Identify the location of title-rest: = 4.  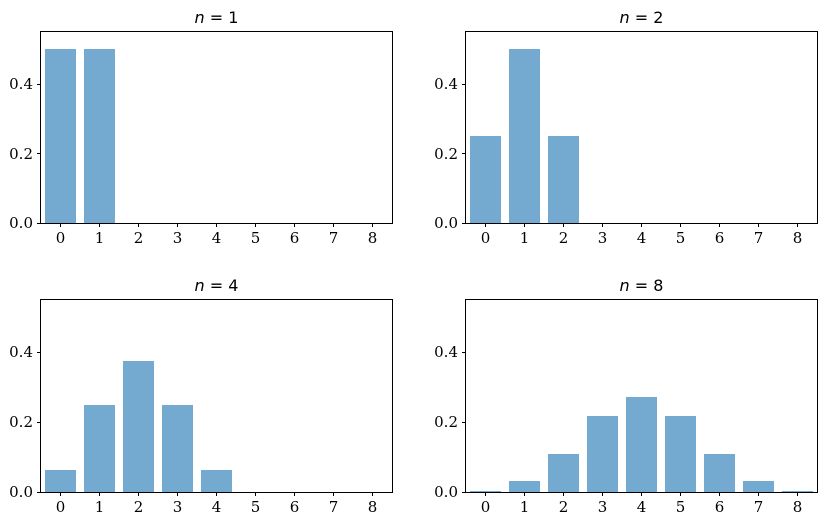
(221, 285).